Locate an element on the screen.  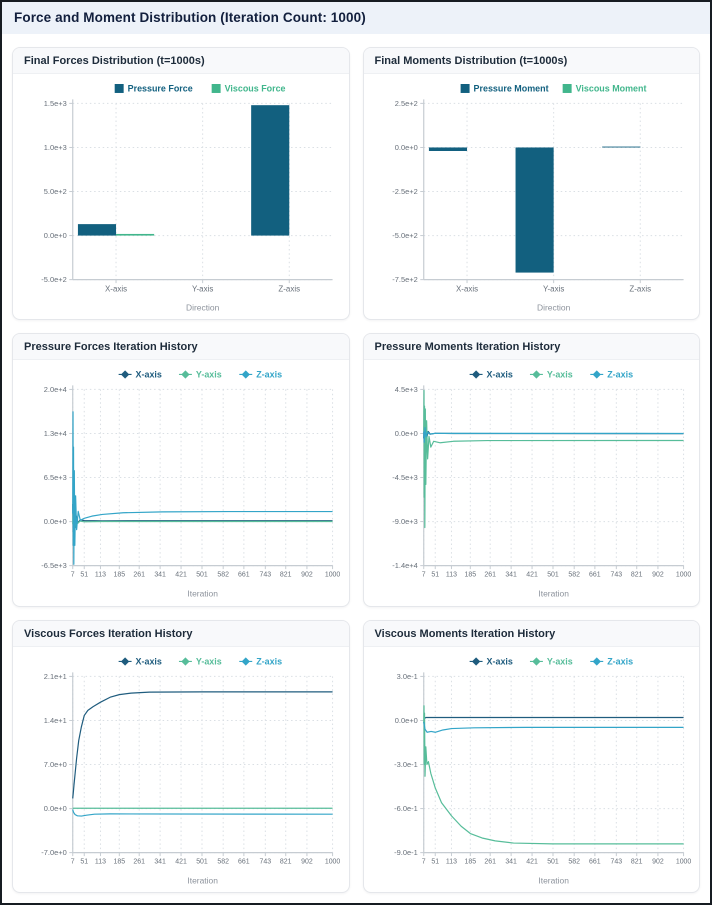
bar-pressure-moment-y-axis is located at coordinates (534, 210).